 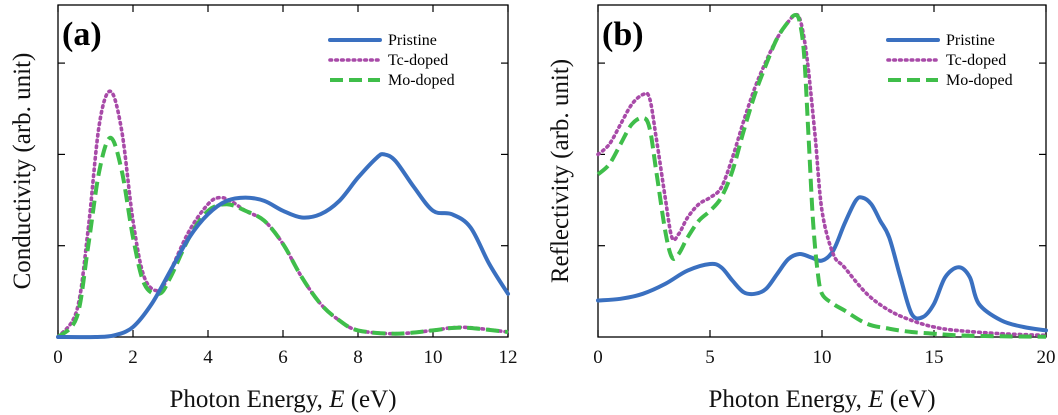 I want to click on x-tick-label: 8, so click(x=358, y=357).